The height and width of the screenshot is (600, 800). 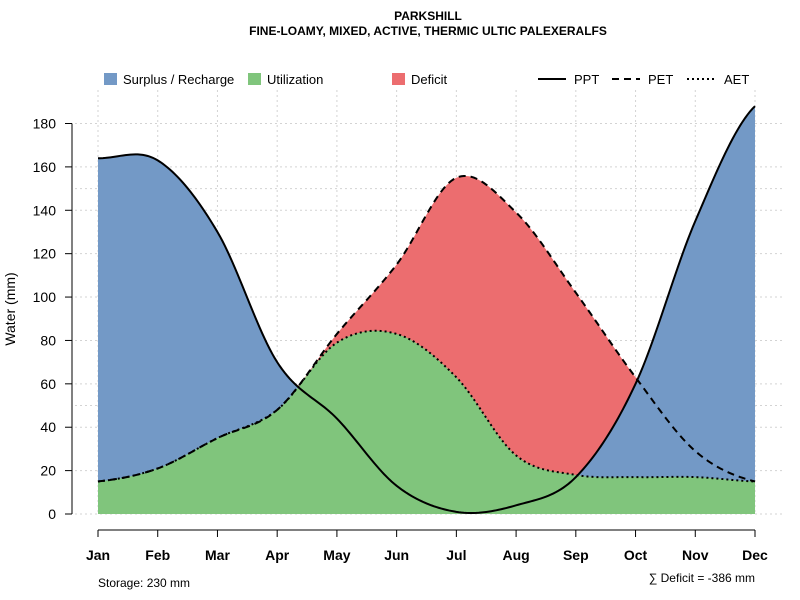 I want to click on y-tick-label: 160, so click(x=45, y=167).